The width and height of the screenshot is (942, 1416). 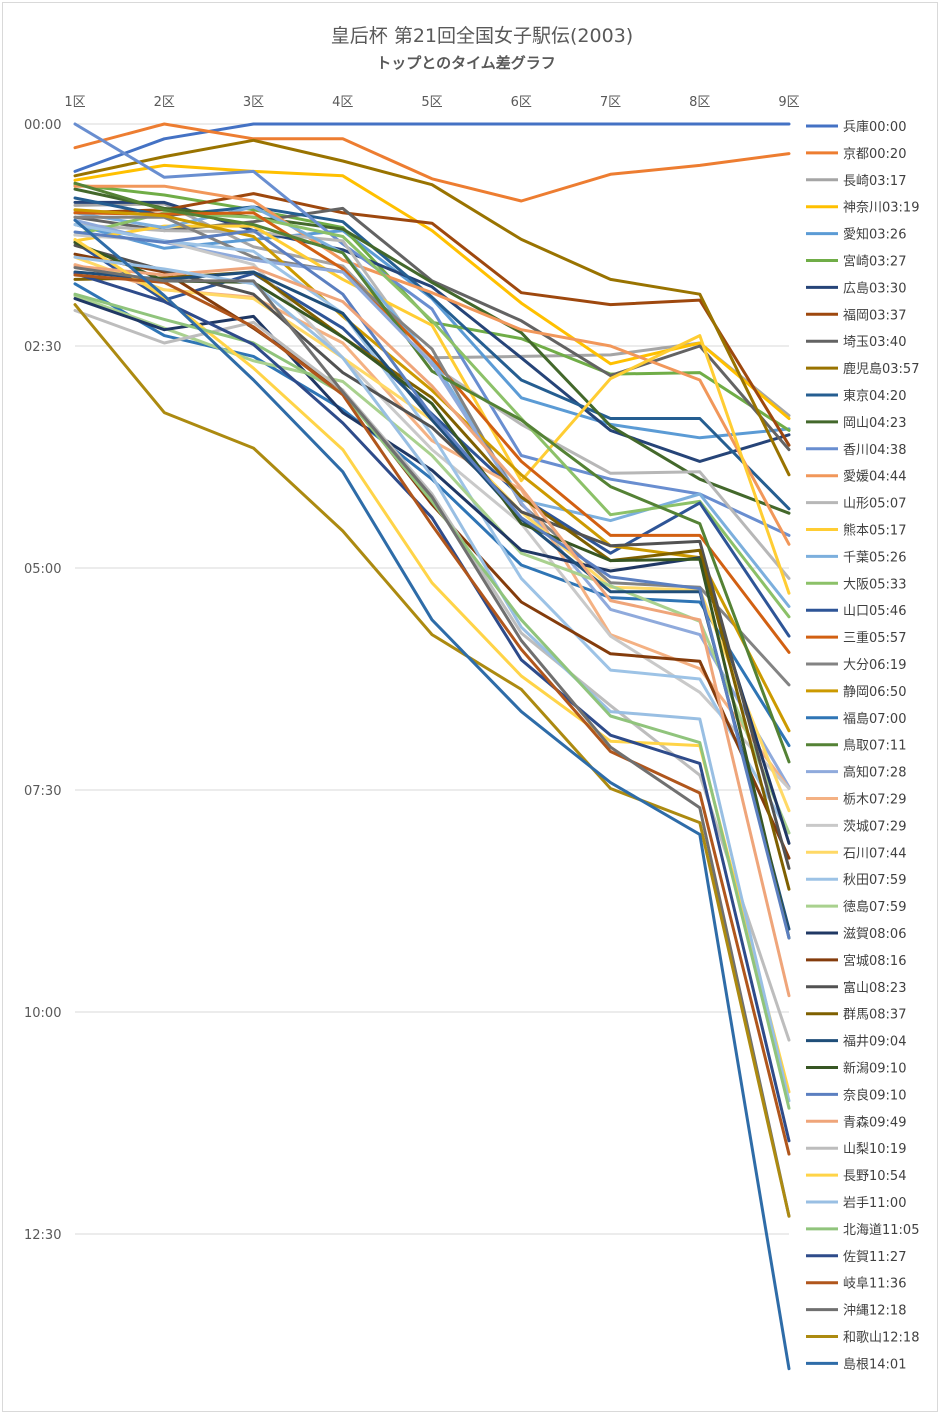 I want to click on legend-label: 山梨10:19, so click(x=874, y=1149).